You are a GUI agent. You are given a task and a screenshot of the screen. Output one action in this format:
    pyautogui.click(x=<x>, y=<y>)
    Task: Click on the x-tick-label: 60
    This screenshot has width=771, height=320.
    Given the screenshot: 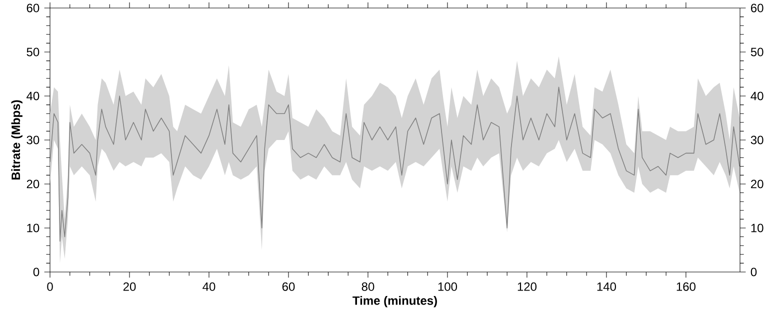 What is the action you would take?
    pyautogui.click(x=288, y=286)
    